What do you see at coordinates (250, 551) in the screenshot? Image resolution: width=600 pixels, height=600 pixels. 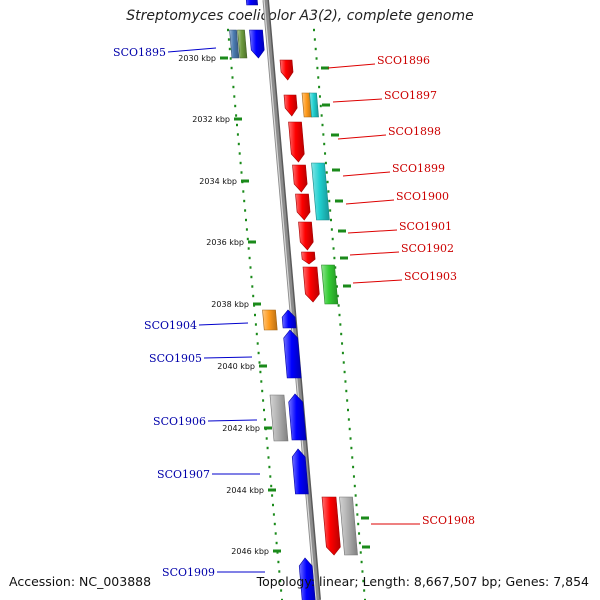 I see `kbp-tick-label: 2046 kbp` at bounding box center [250, 551].